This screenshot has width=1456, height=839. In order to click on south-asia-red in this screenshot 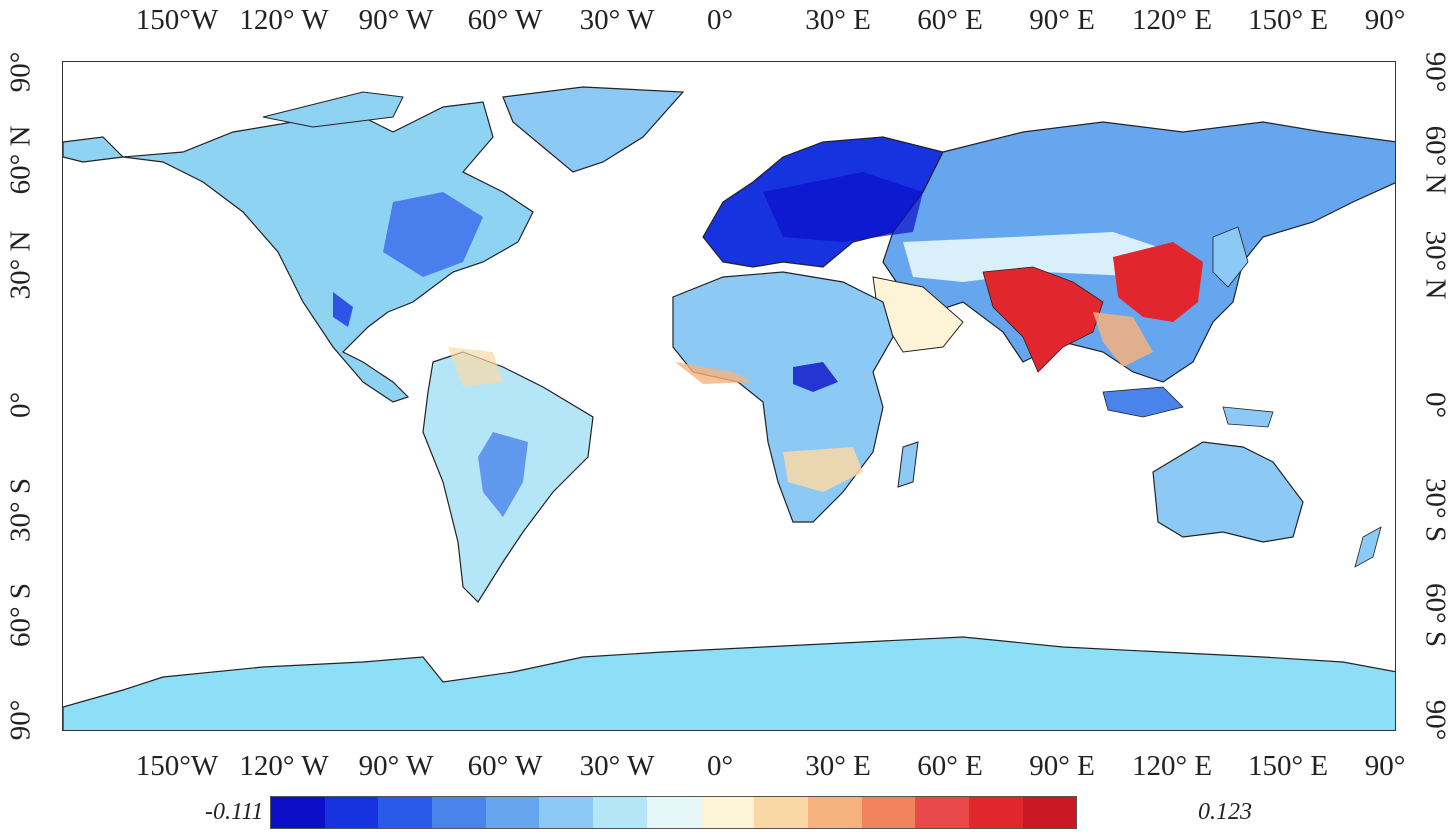, I will do `click(1043, 319)`.